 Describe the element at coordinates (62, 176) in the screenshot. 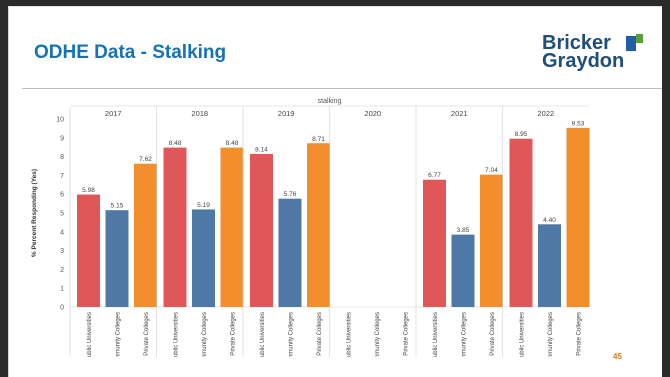

I see `y-tick-label: 7` at that location.